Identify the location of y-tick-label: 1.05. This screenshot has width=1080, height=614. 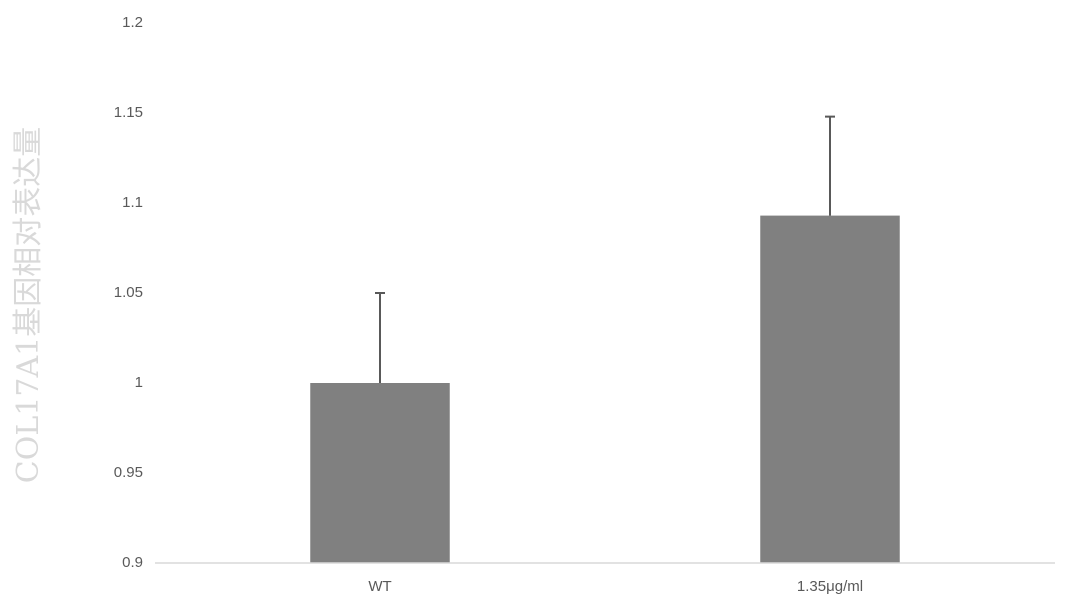
(128, 292).